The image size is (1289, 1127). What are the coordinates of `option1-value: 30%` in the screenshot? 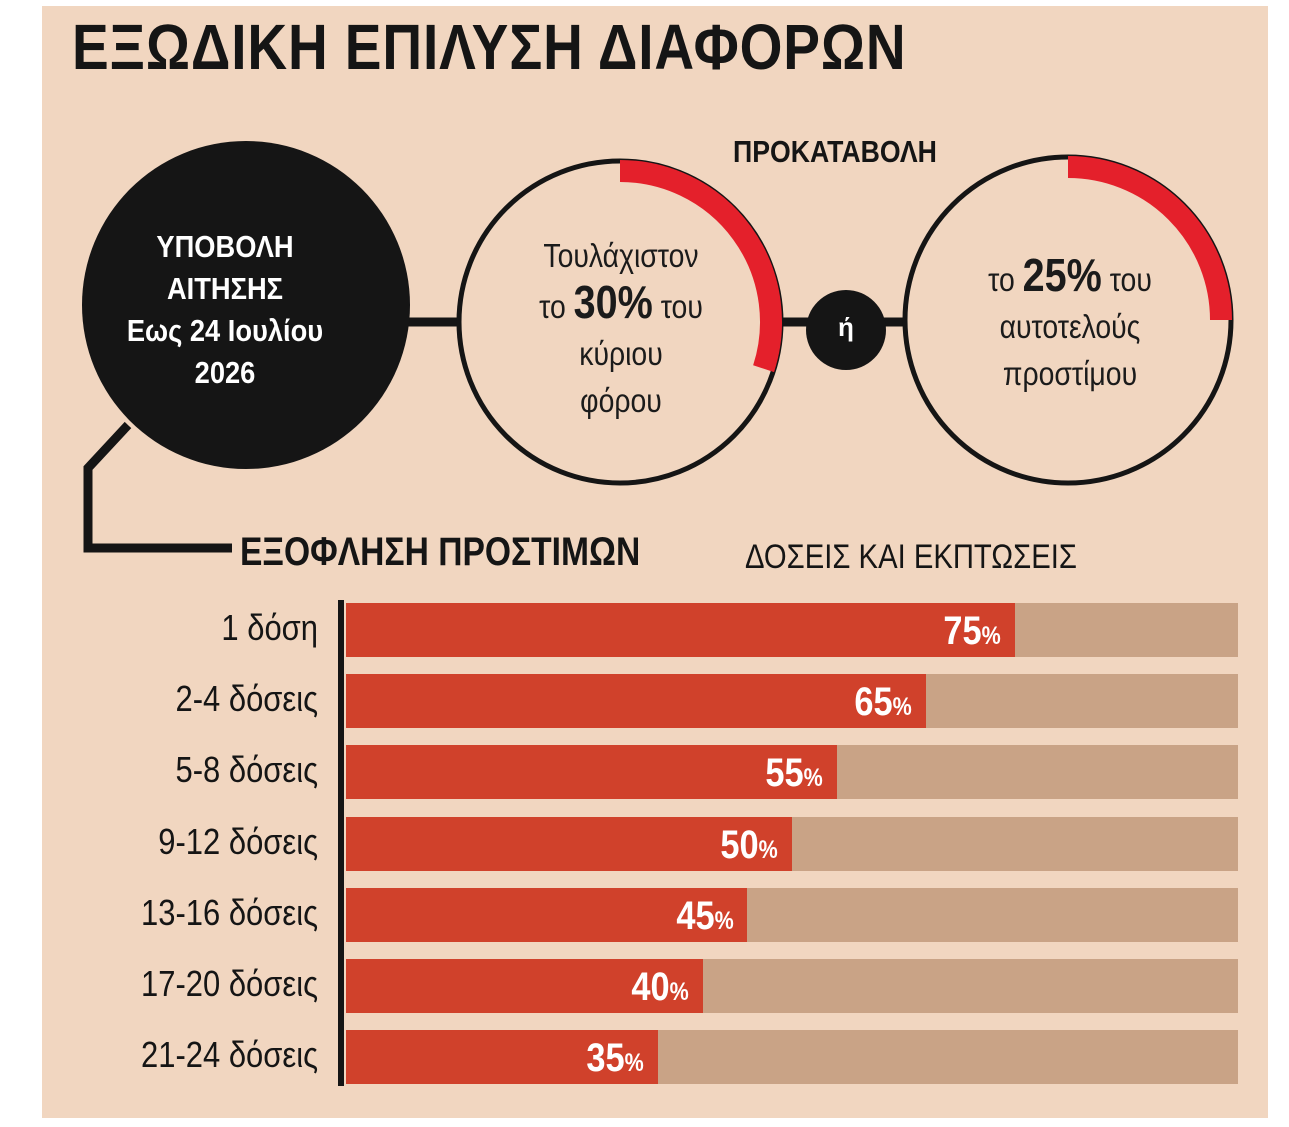 It's located at (613, 302).